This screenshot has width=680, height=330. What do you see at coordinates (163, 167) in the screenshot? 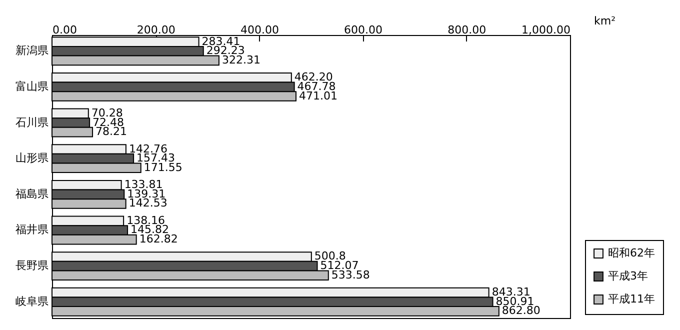
I see `data-label: 171.55` at bounding box center [163, 167].